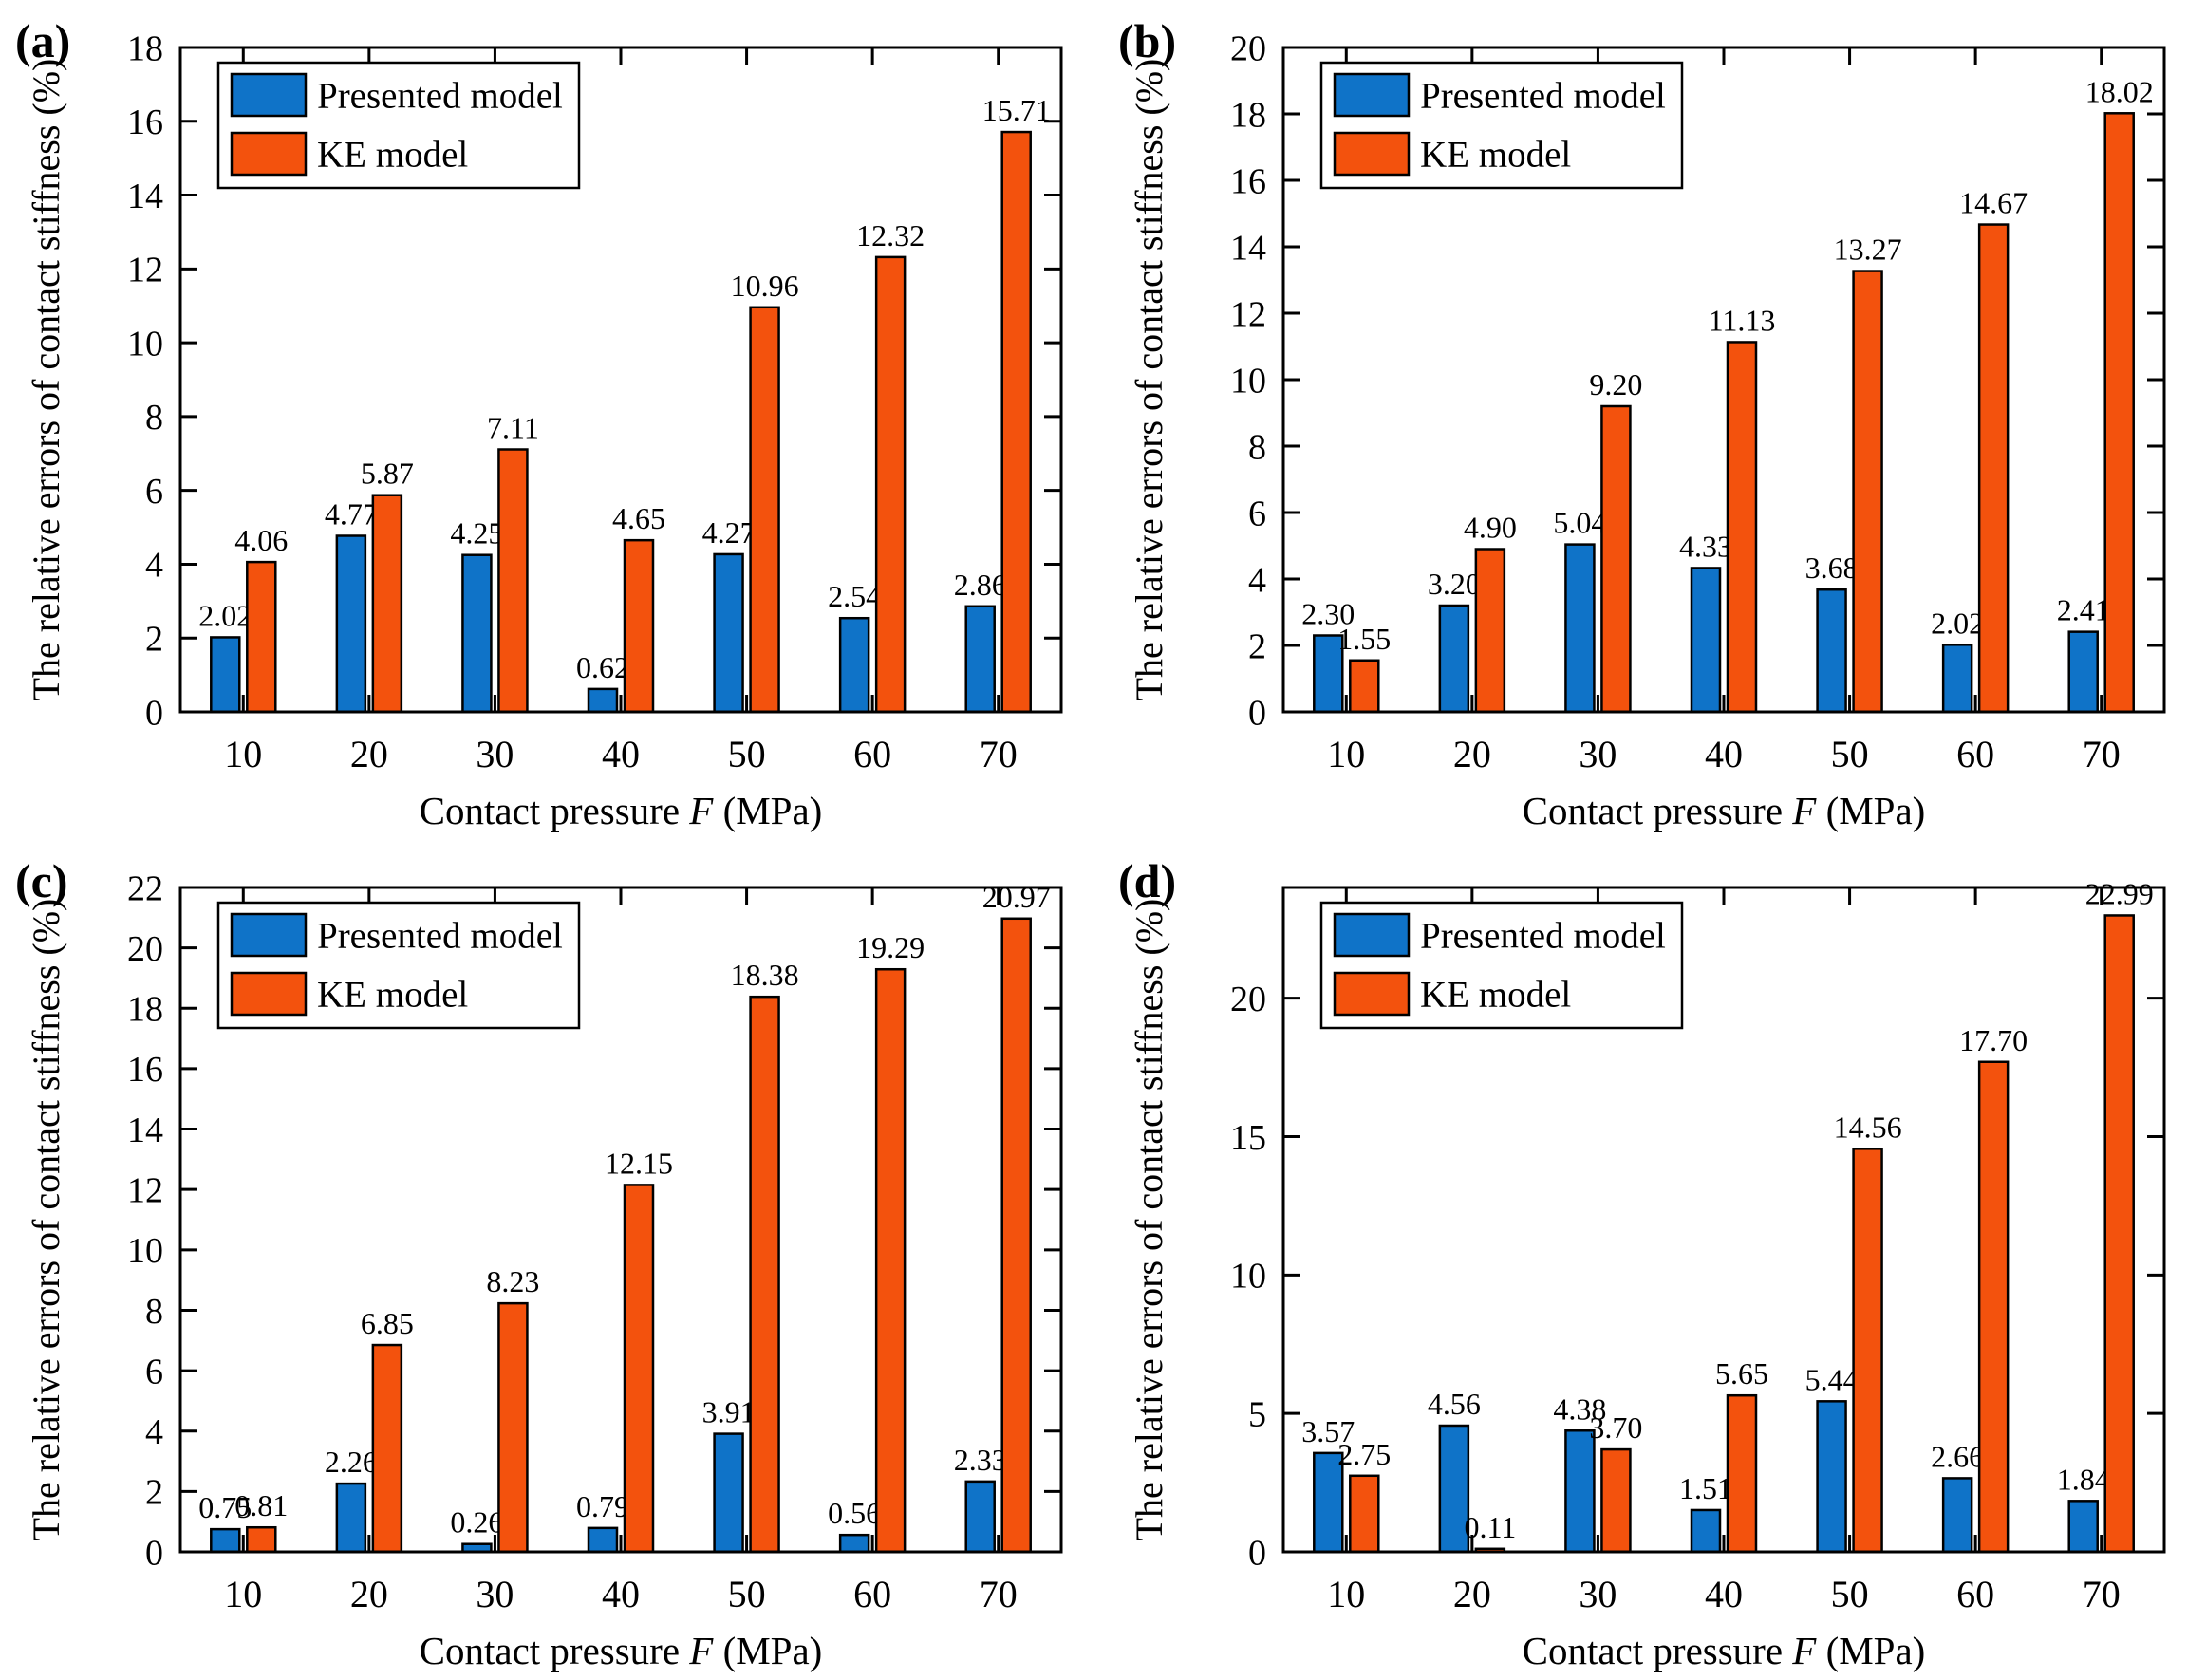 The height and width of the screenshot is (1680, 2206). Describe the element at coordinates (1994, 203) in the screenshot. I see `bar-value-label: 14.67` at that location.